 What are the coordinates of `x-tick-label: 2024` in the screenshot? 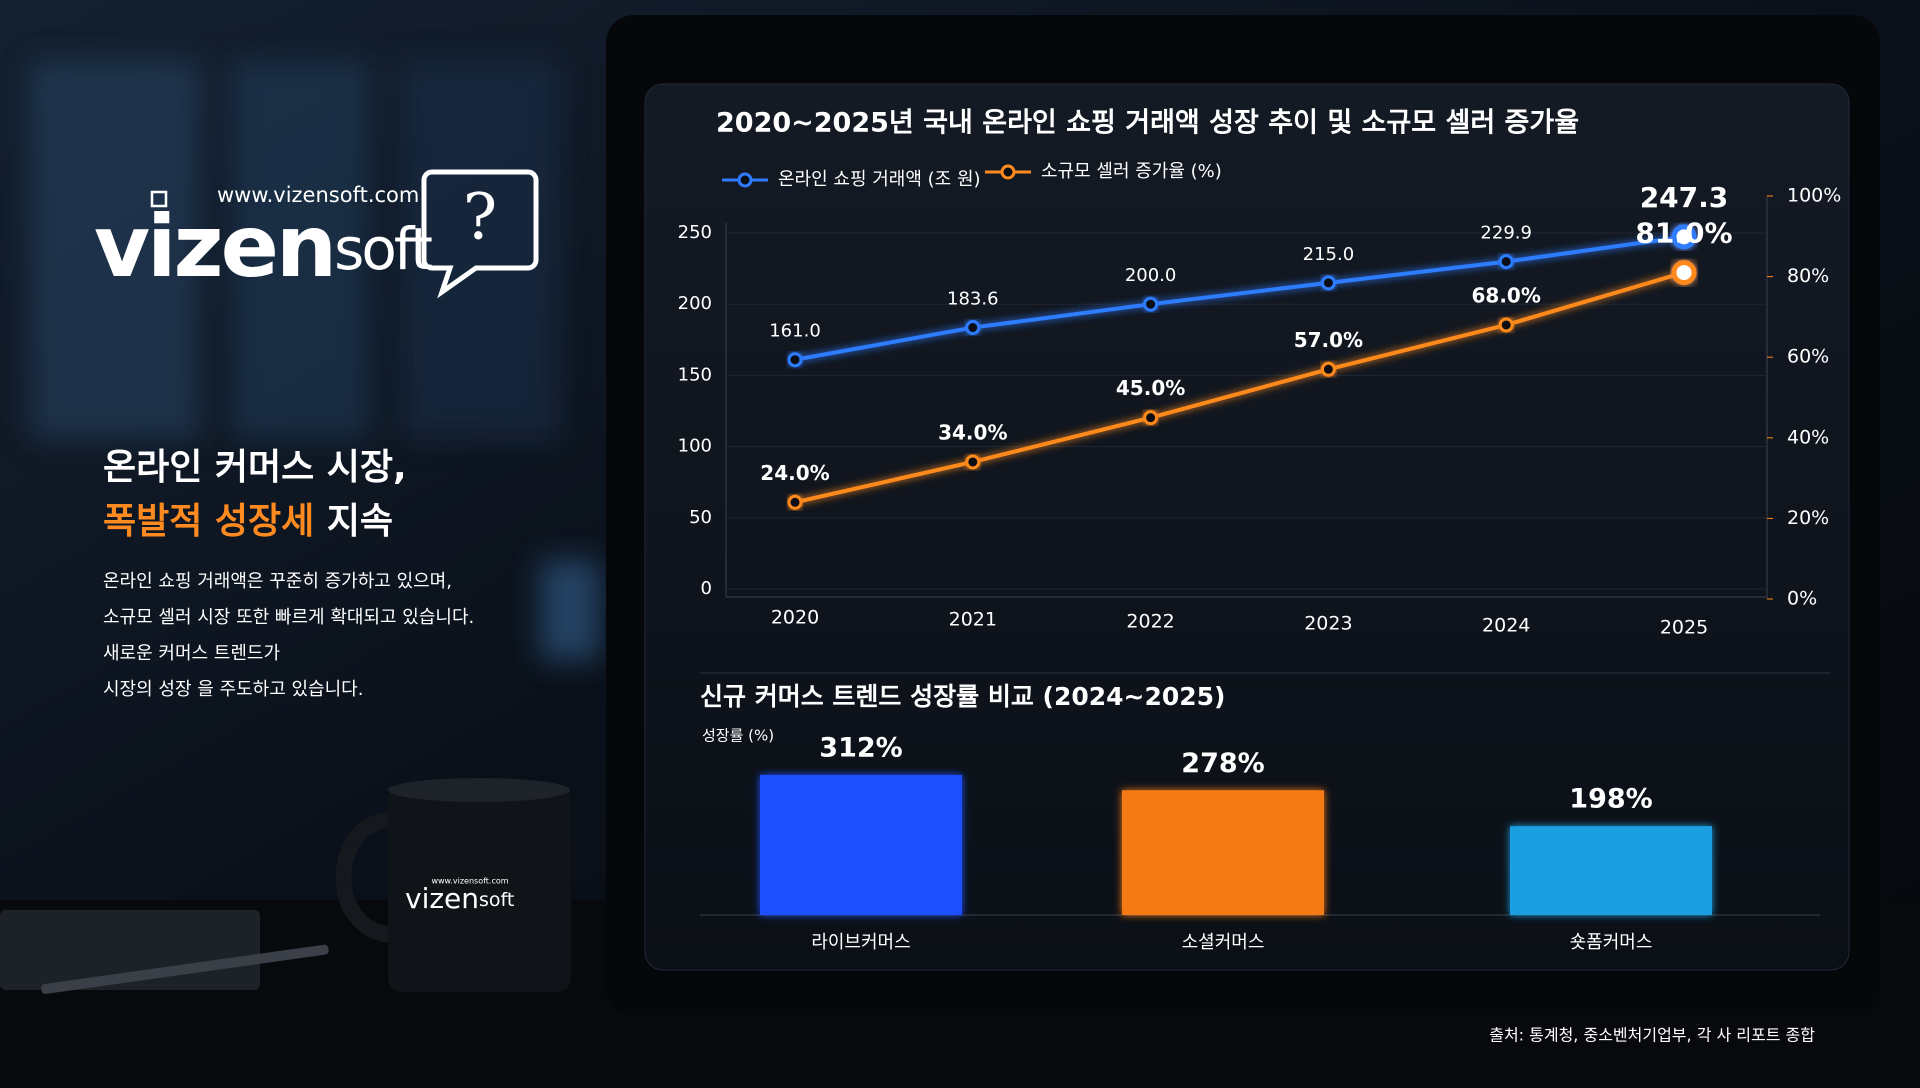 It's located at (1506, 626).